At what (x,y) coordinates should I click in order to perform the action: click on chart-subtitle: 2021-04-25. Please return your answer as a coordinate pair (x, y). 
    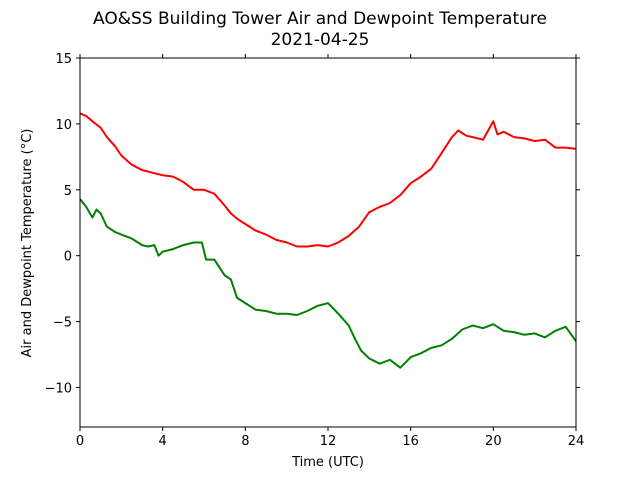
    Looking at the image, I should click on (320, 40).